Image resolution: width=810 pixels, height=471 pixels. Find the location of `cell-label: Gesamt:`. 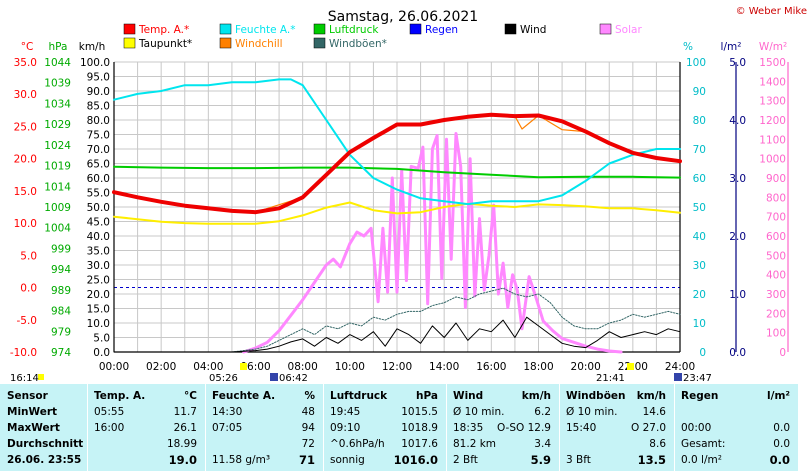

cell-label: Gesamt: is located at coordinates (703, 444).